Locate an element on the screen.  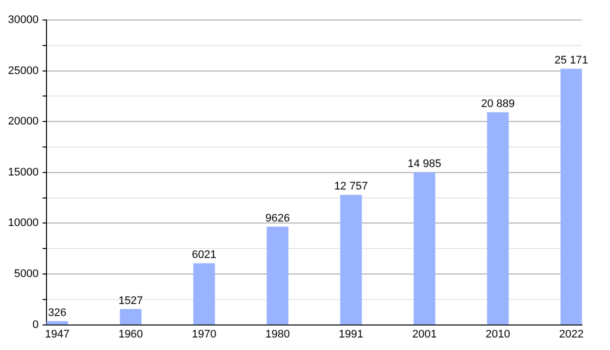
x-tick-label: 1947 is located at coordinates (57, 334).